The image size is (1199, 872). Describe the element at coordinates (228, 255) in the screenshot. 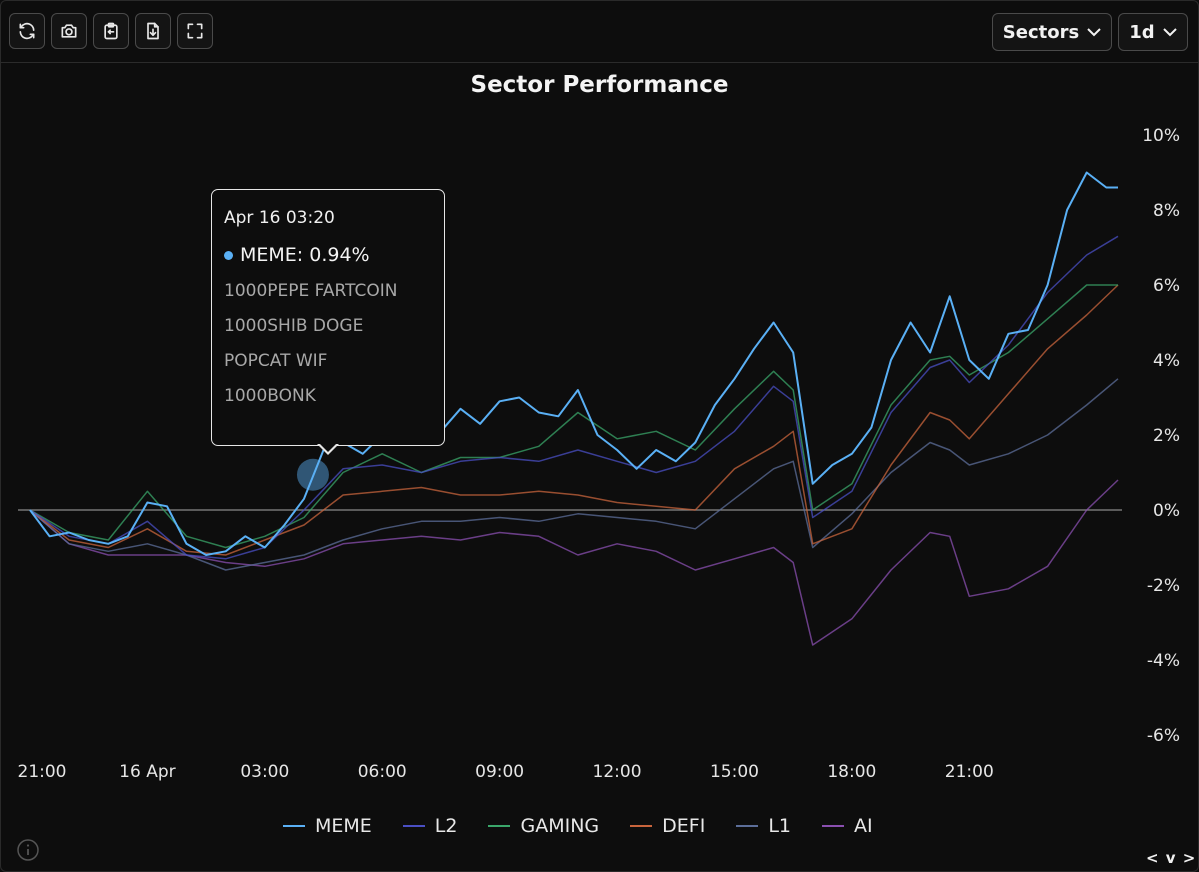

I see `series-color-dot` at that location.